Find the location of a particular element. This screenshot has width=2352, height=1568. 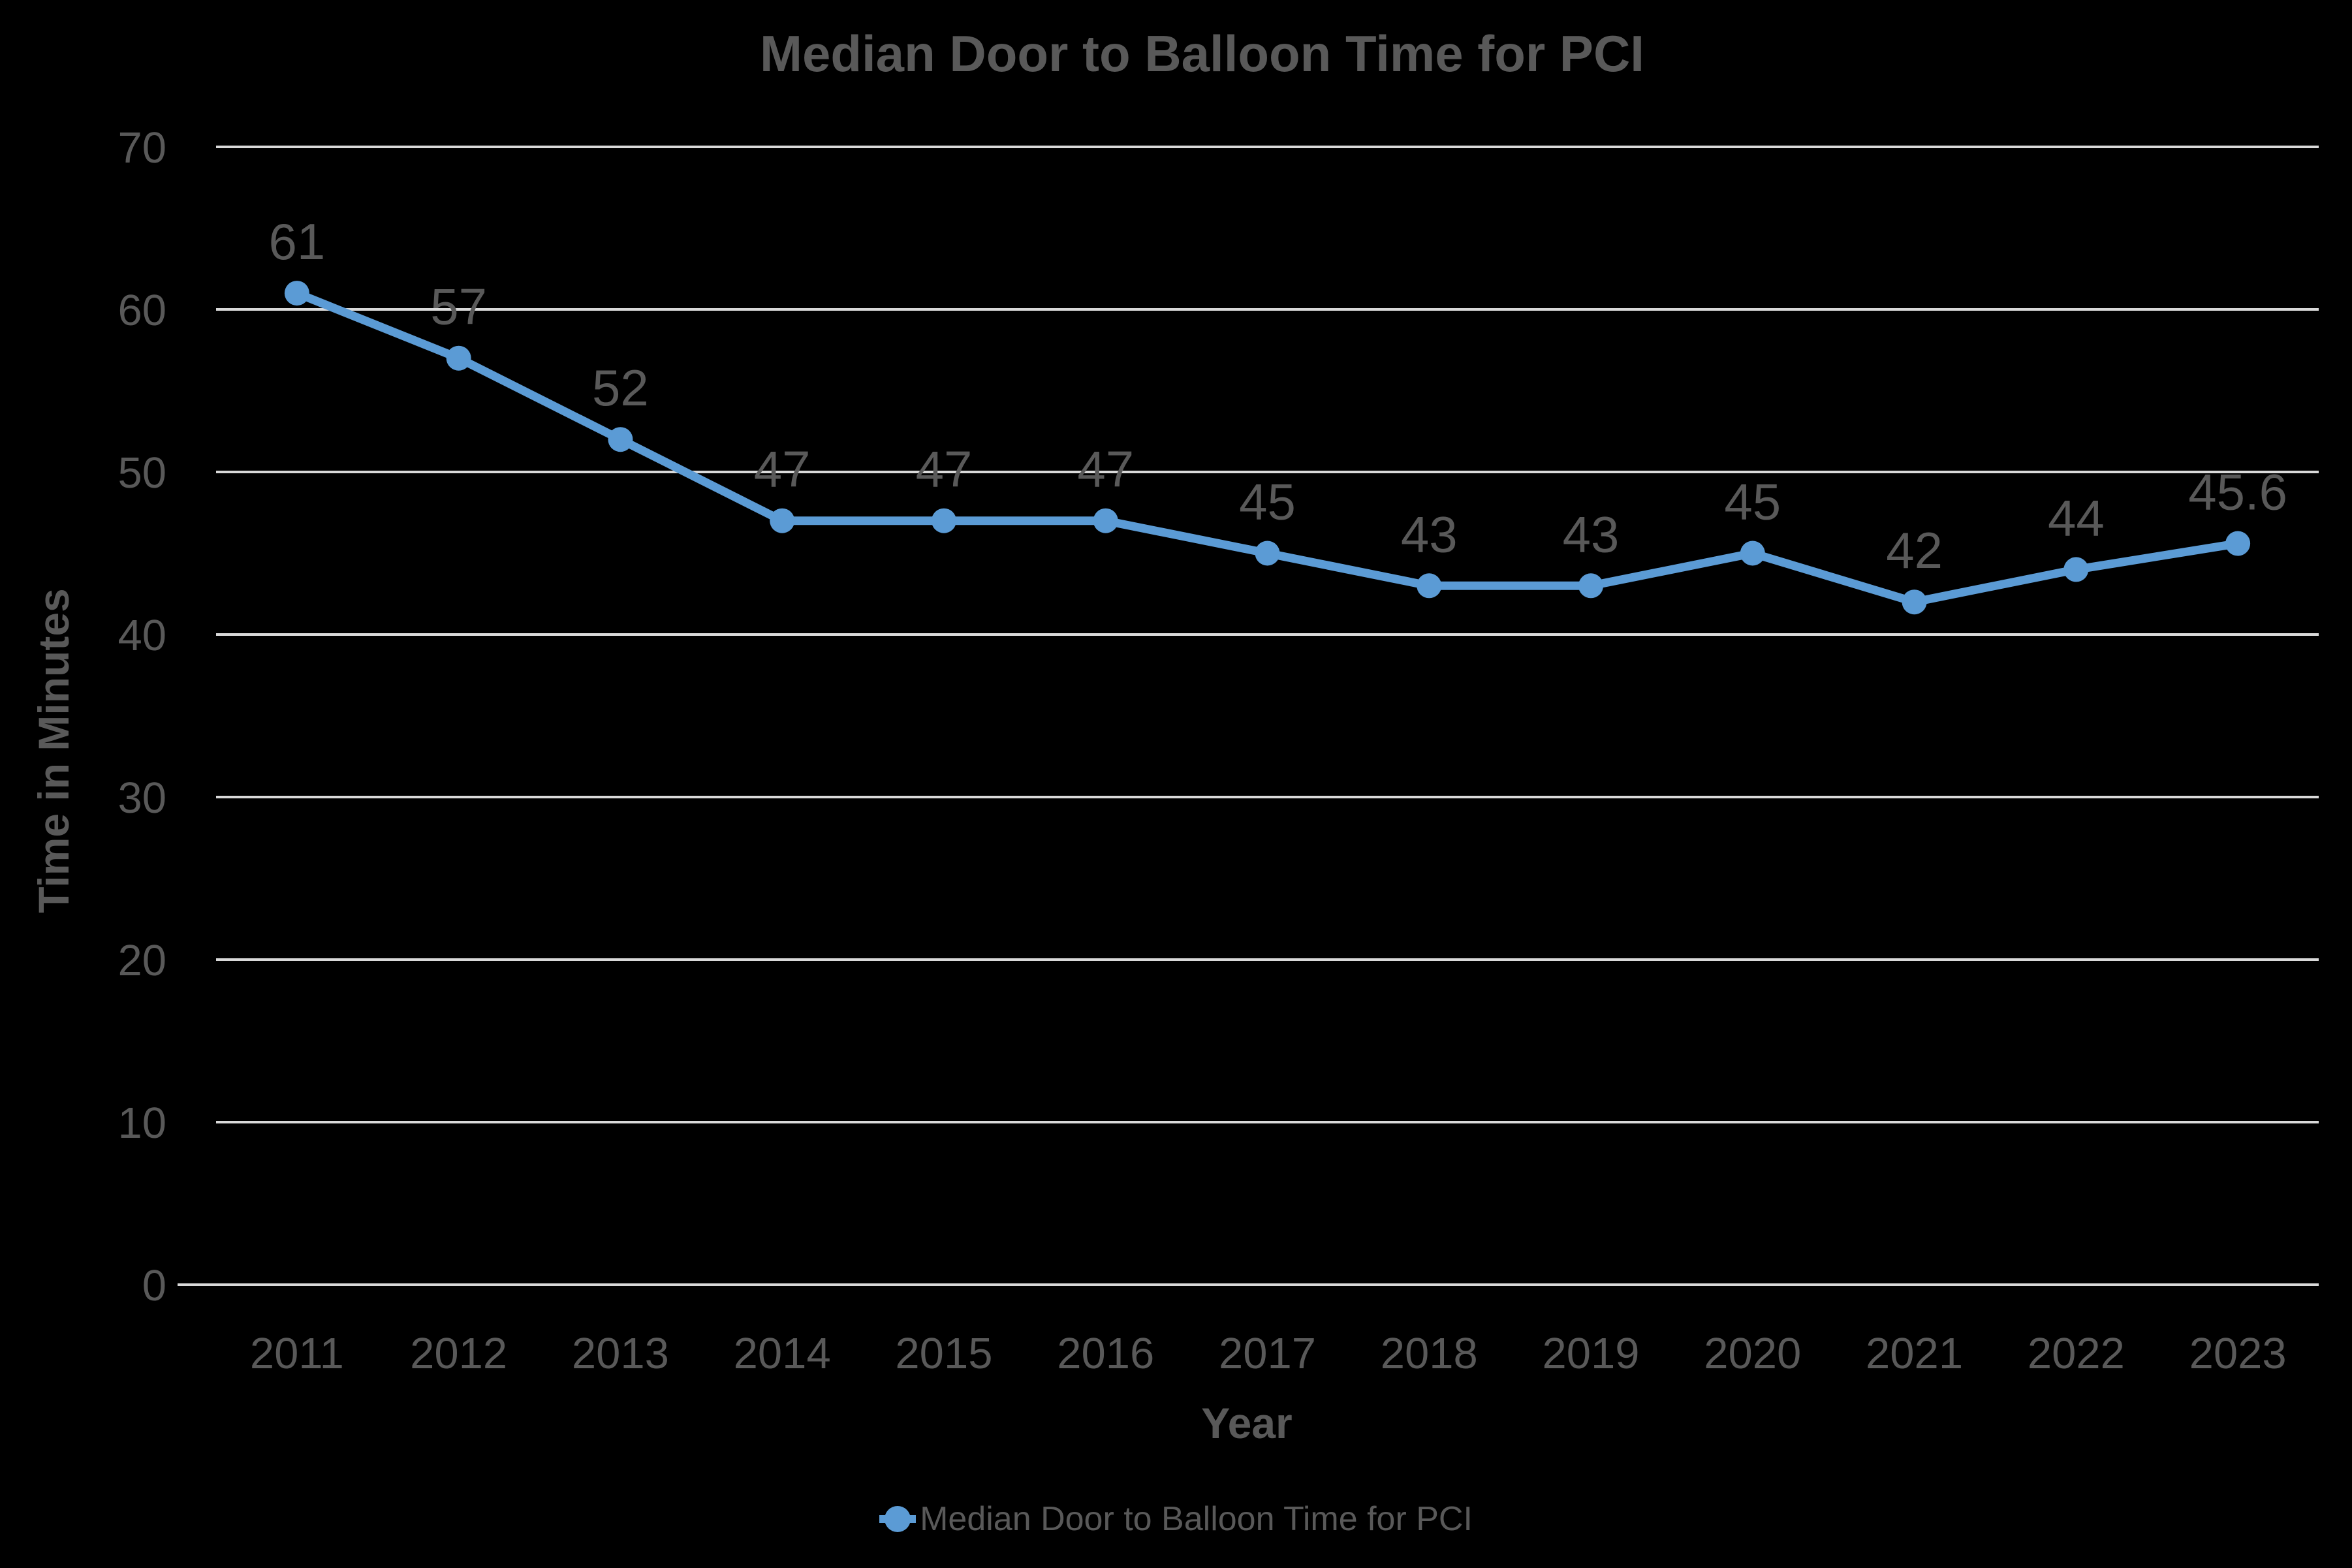

data-label-2017: 45 is located at coordinates (1267, 502).